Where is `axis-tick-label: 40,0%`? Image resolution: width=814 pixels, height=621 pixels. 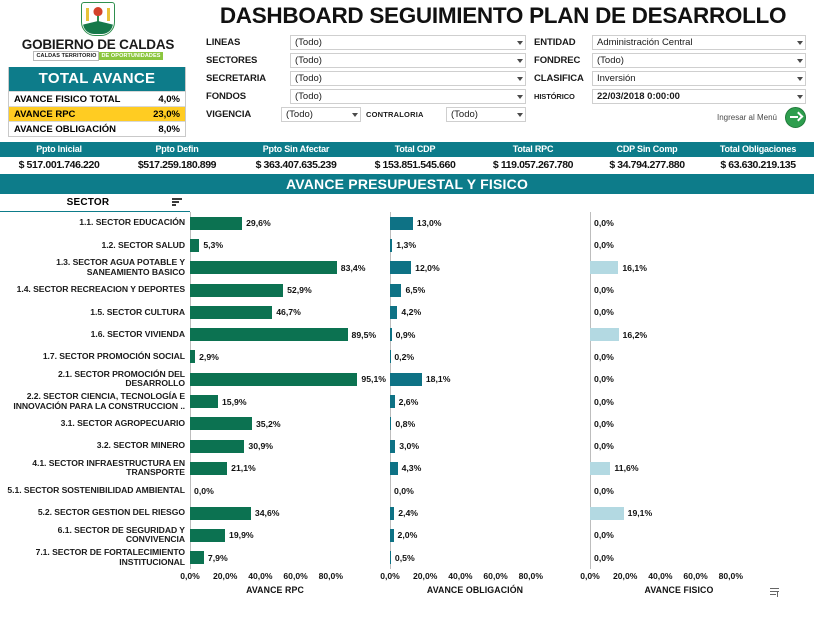
axis-tick-label: 40,0% is located at coordinates (660, 575).